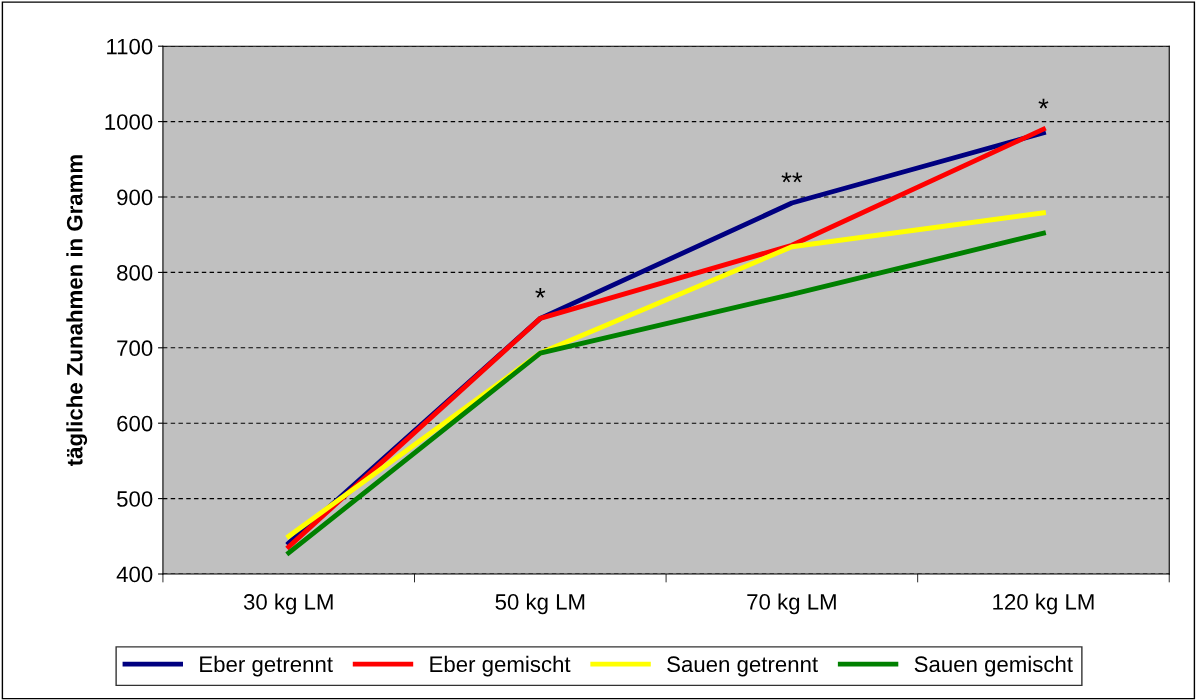  I want to click on y-tick-label: 700, so click(135, 348).